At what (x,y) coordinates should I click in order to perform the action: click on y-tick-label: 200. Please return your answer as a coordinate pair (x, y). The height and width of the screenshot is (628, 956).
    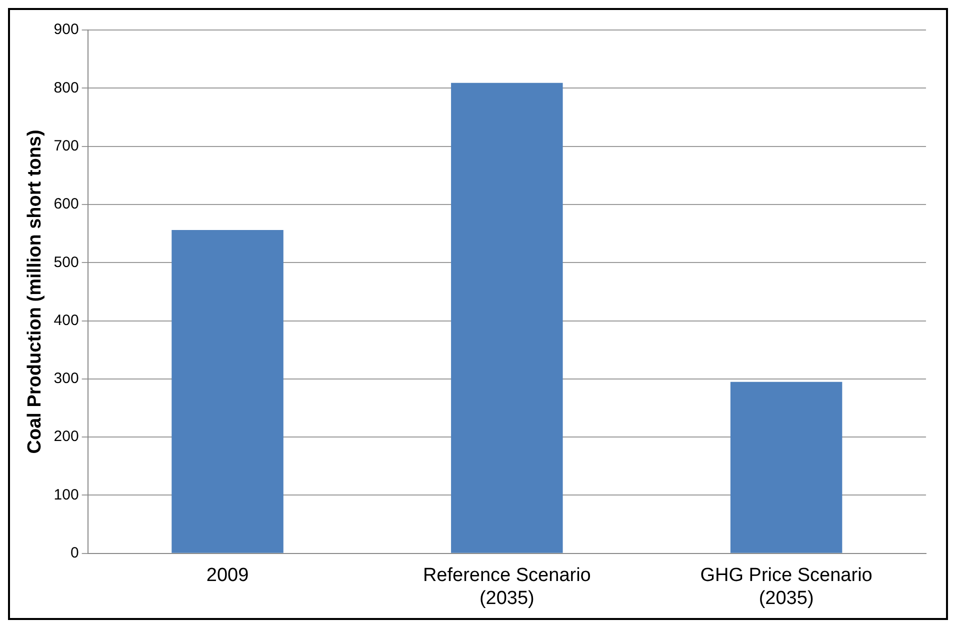
    Looking at the image, I should click on (66, 437).